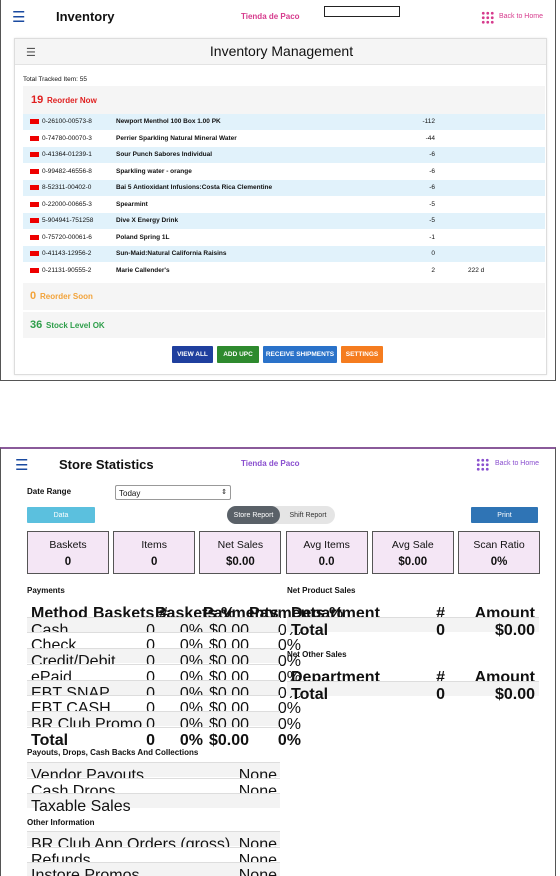 The image size is (560, 876). I want to click on stock-ok-section: 36 Stock Level OK, so click(284, 325).